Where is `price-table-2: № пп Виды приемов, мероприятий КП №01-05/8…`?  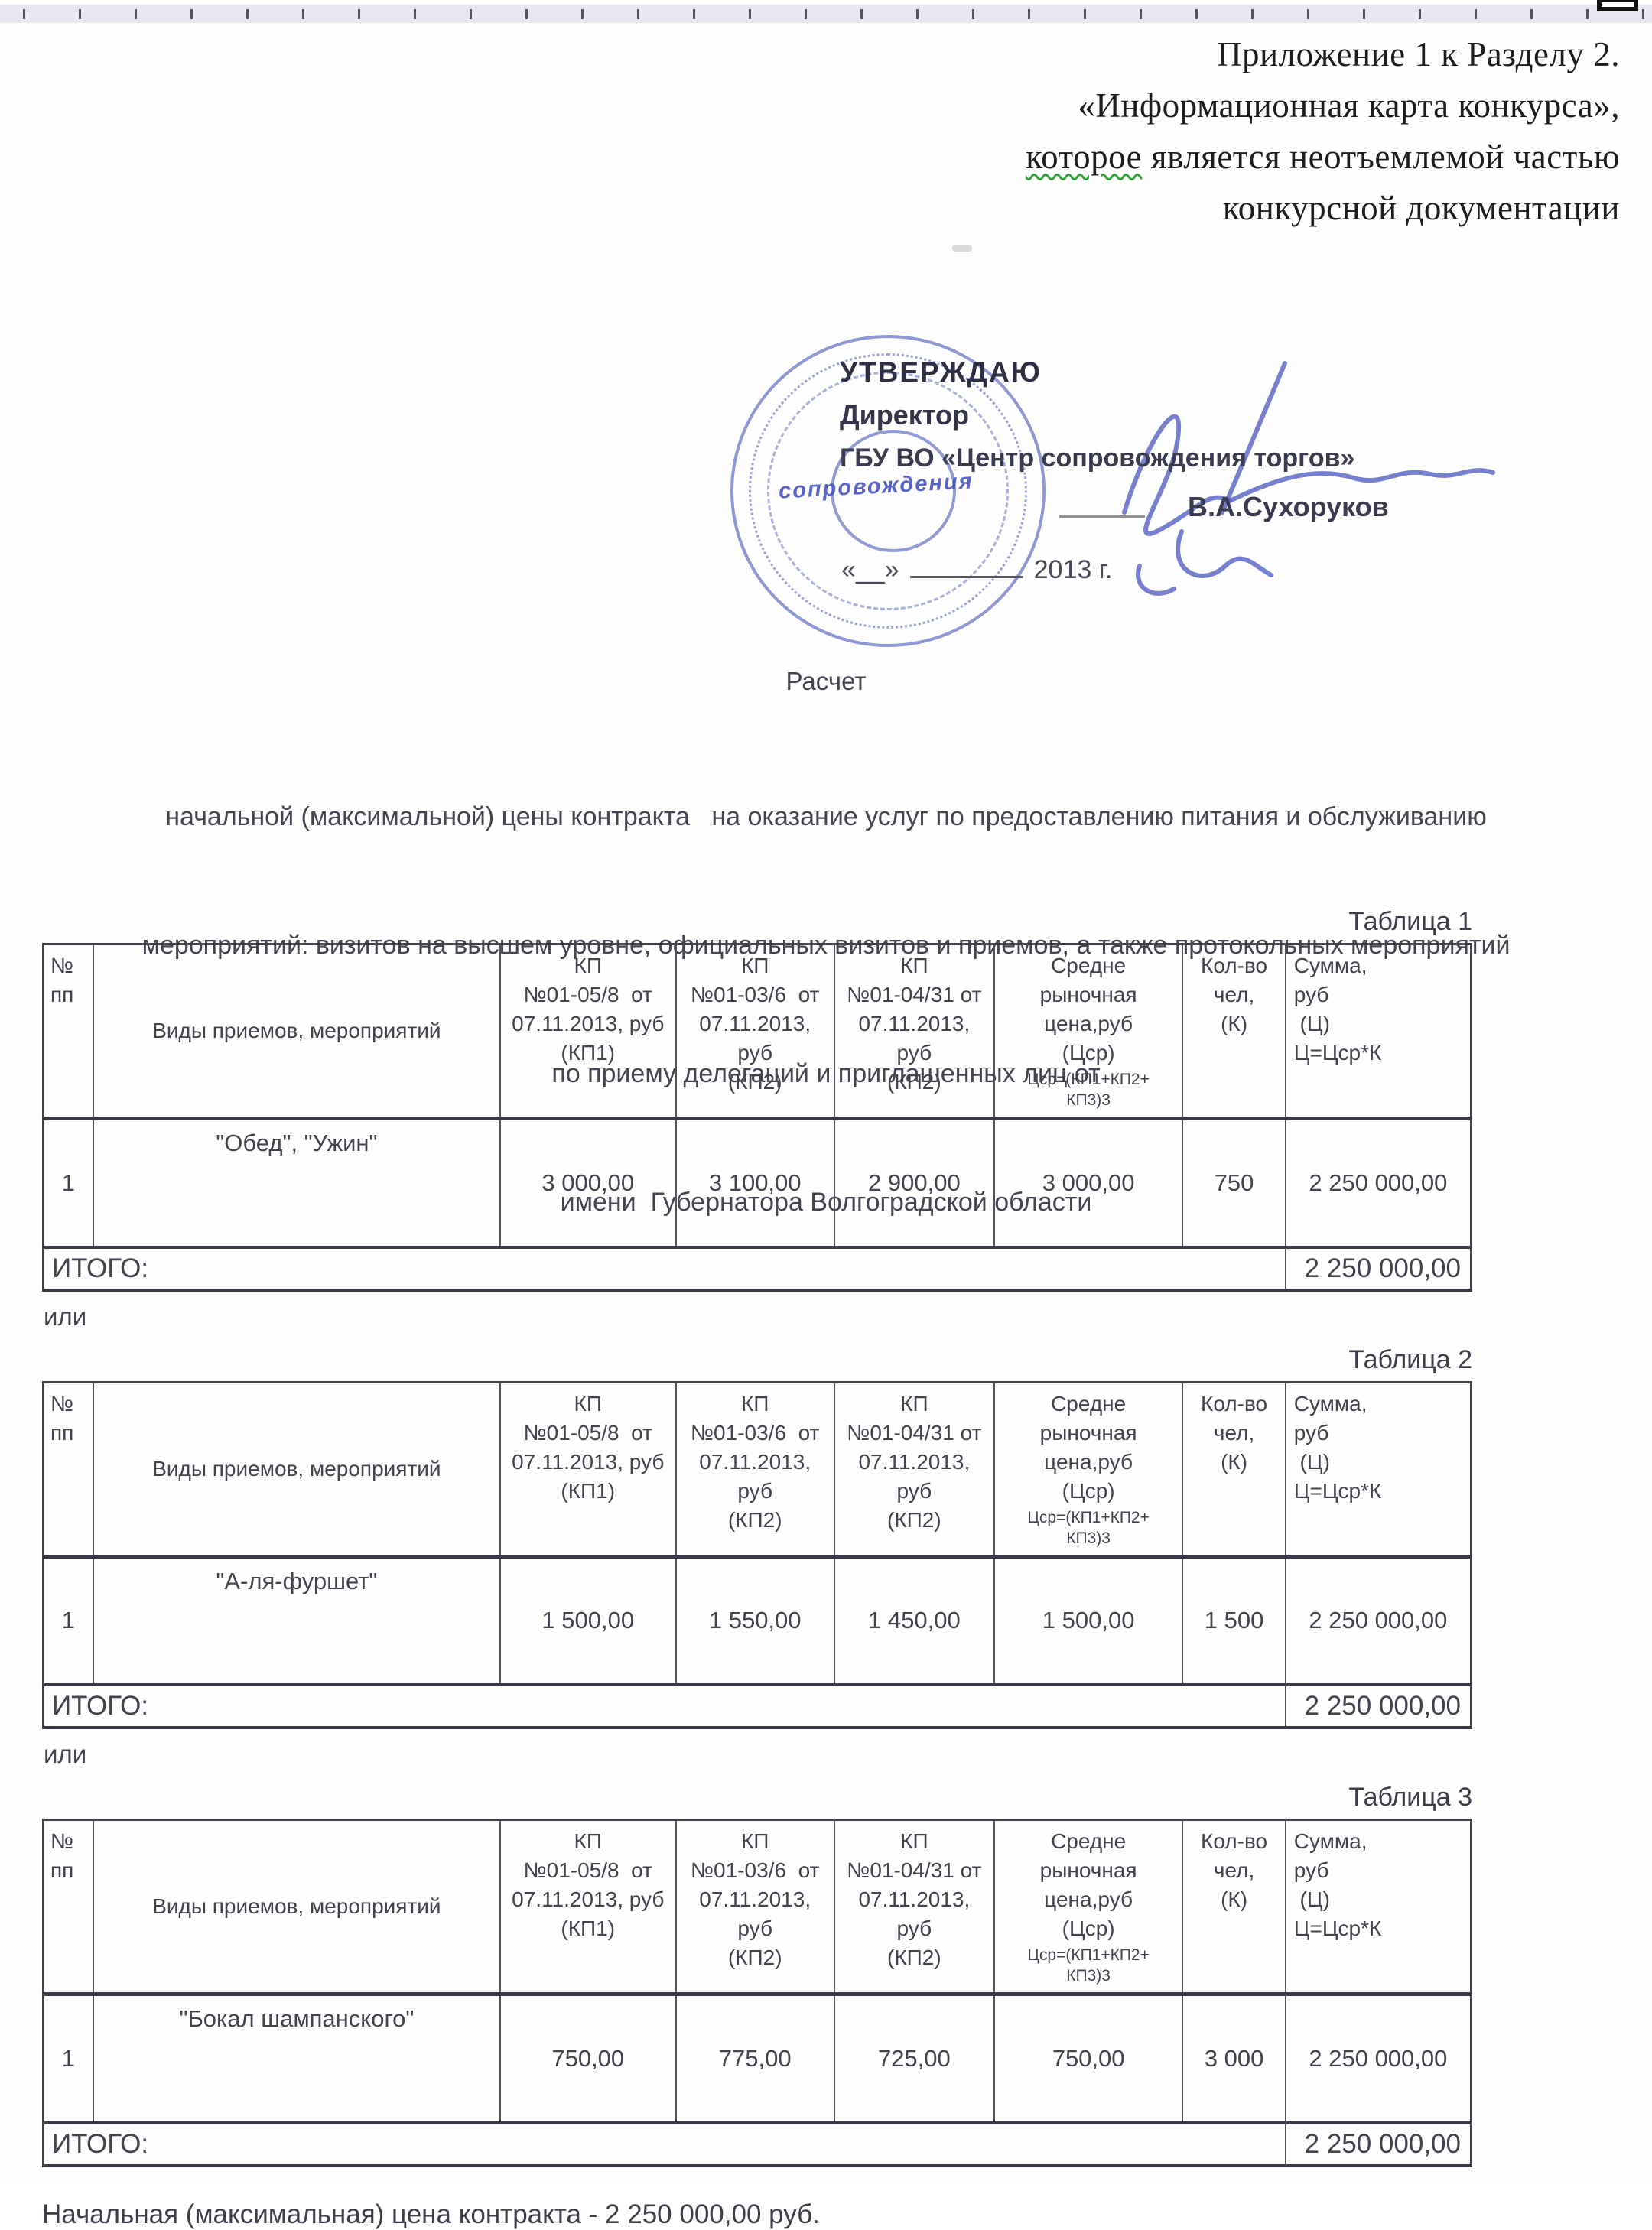
price-table-2: № пп Виды приемов, мероприятий КП №01-05/8… is located at coordinates (757, 1554).